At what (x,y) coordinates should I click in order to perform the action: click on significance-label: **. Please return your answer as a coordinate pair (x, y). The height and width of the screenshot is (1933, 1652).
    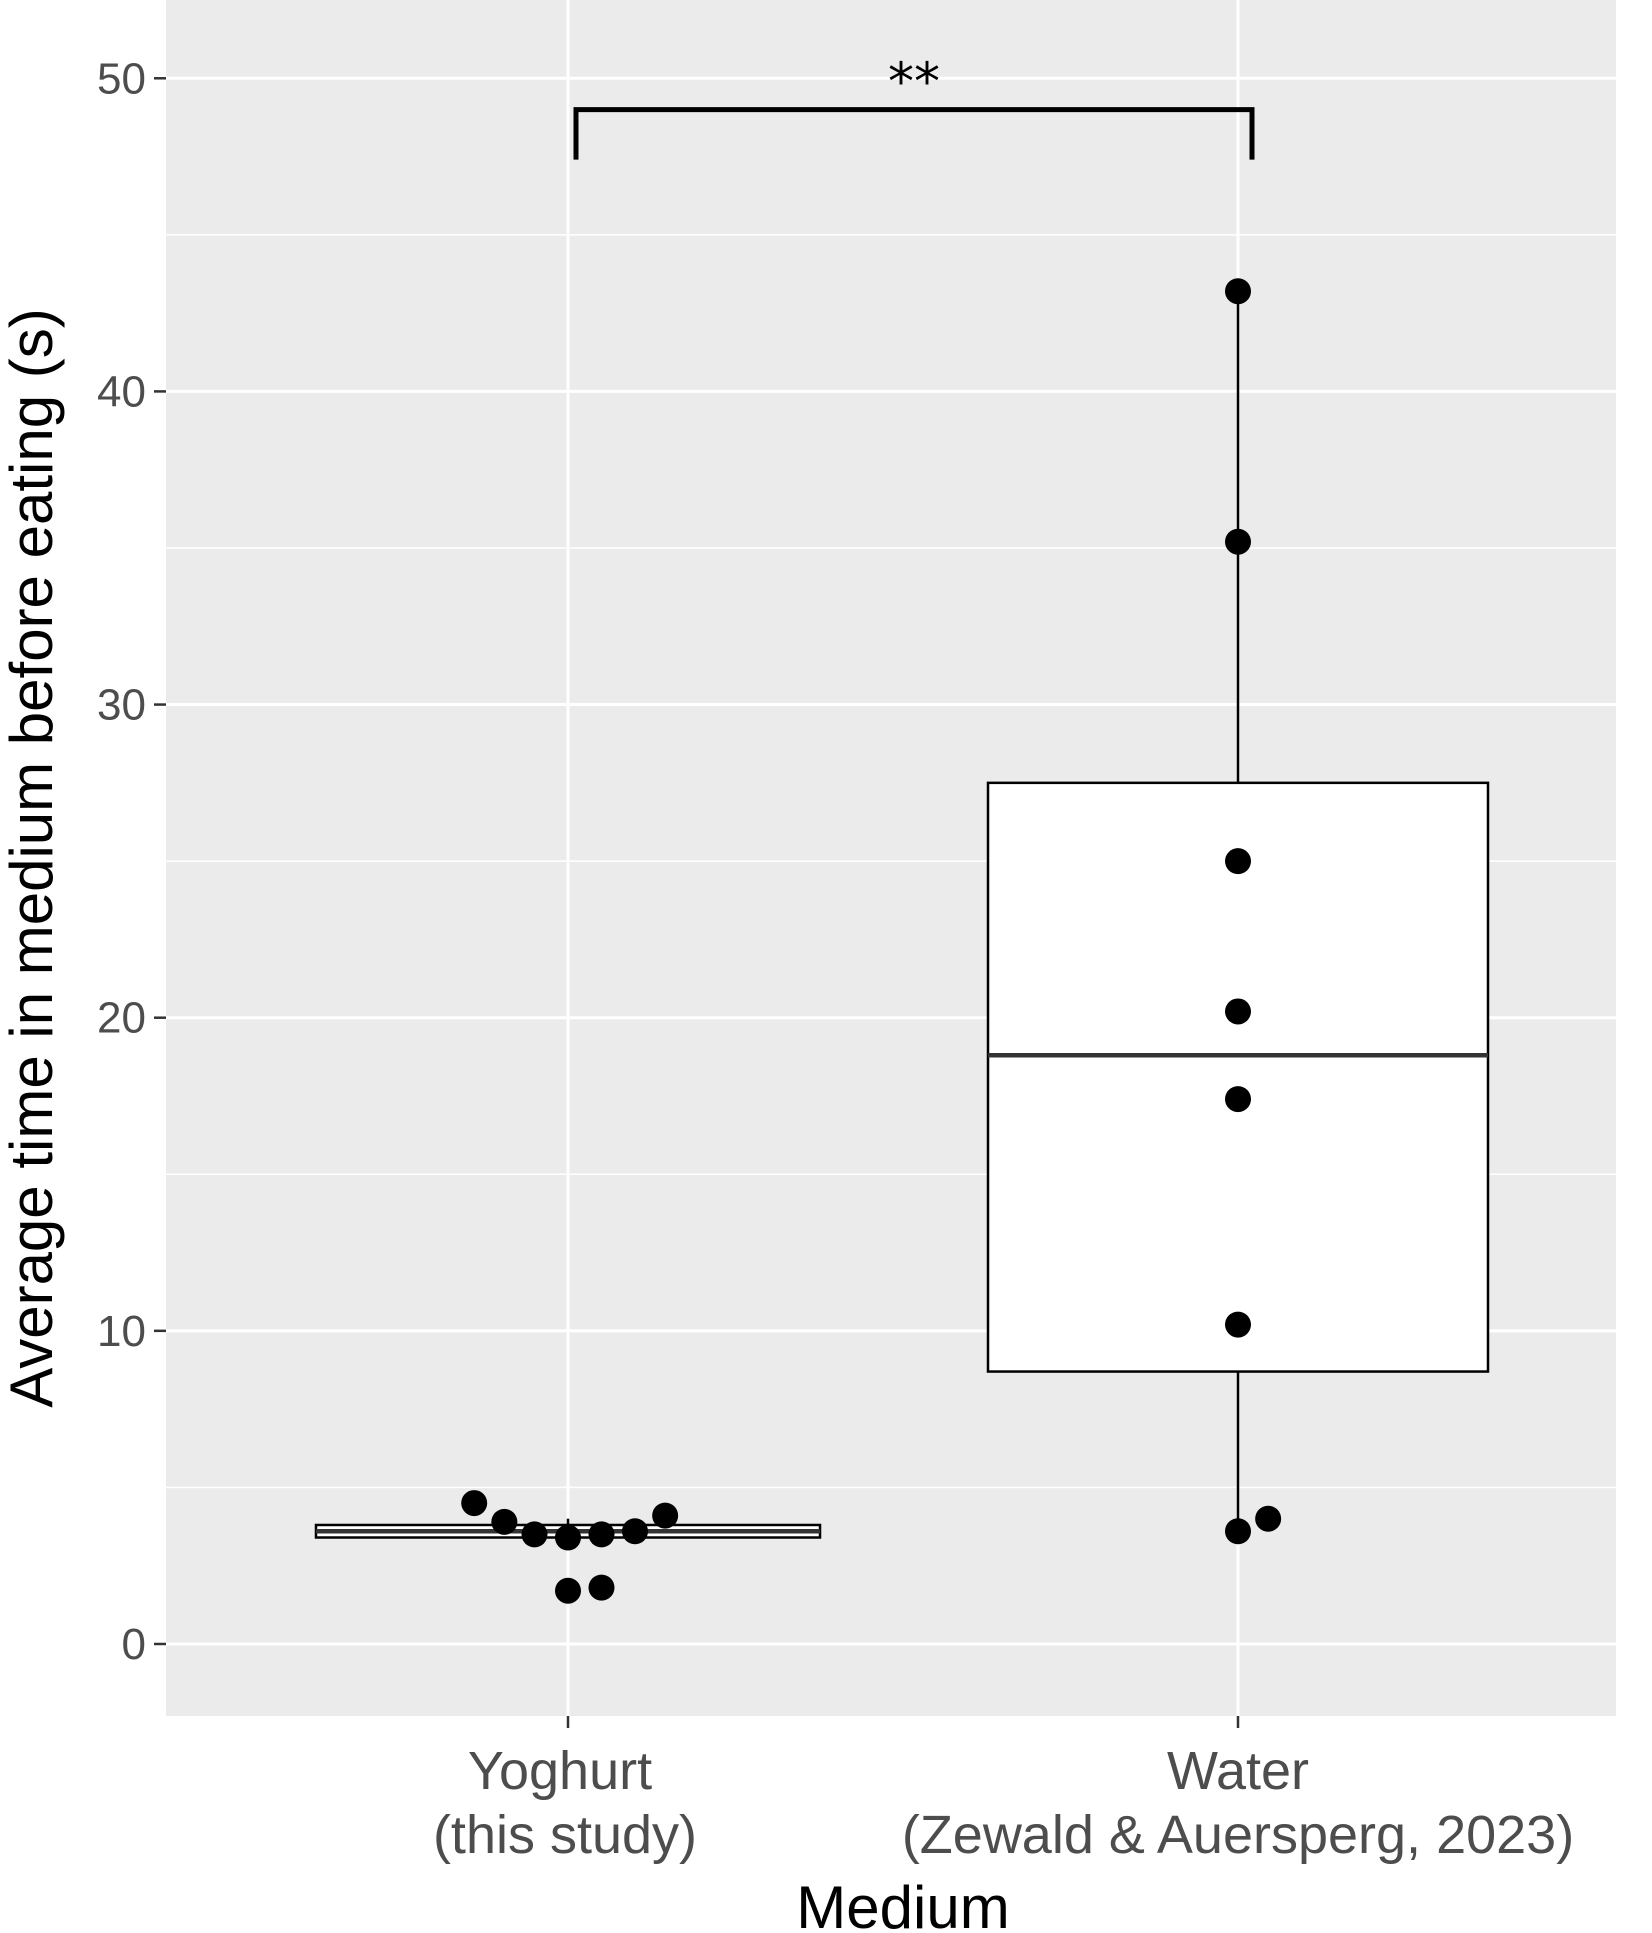
    Looking at the image, I should click on (914, 83).